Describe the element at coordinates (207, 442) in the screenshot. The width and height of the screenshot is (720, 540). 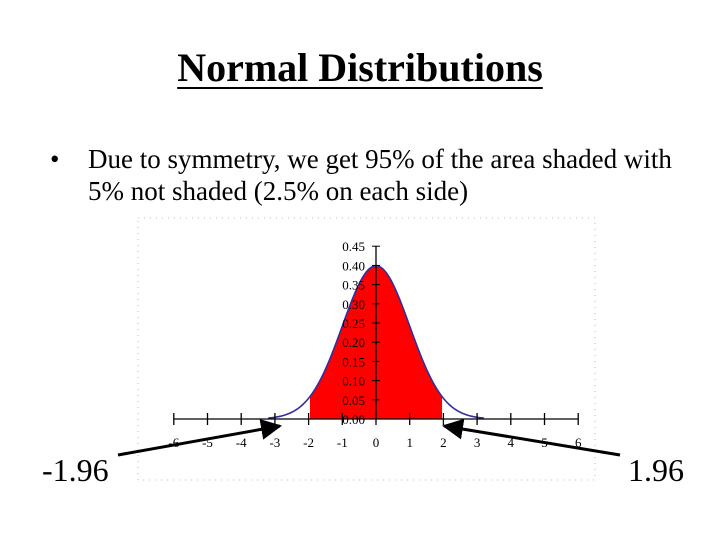
I see `x-tick-label: -5` at that location.